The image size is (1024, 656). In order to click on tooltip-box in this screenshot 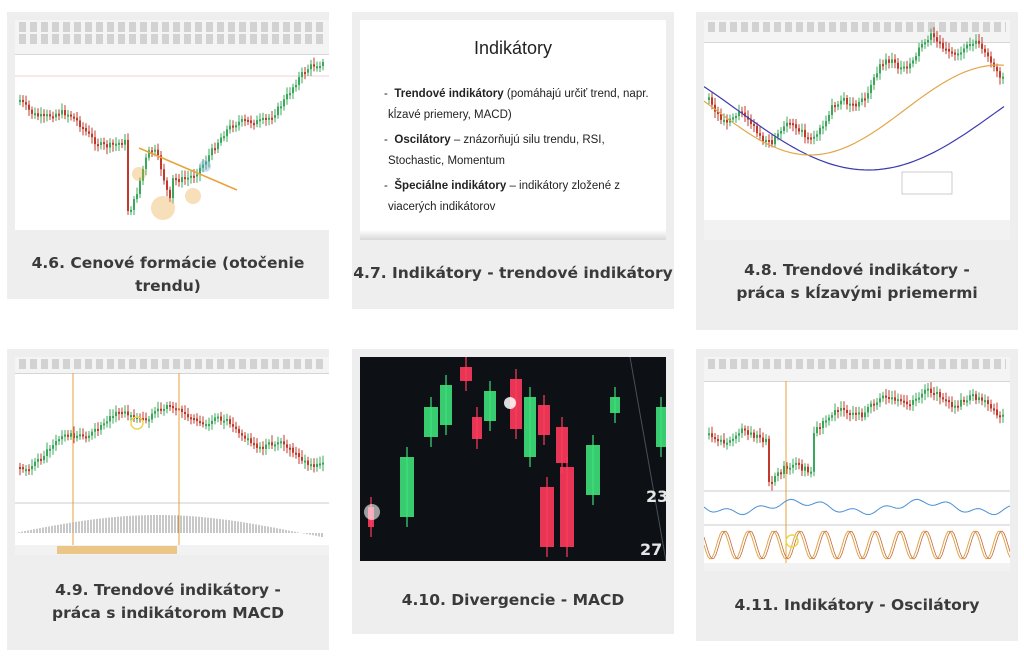, I will do `click(927, 183)`.